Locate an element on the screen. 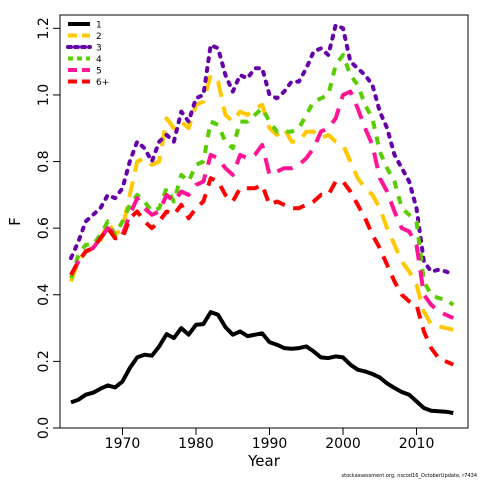 This screenshot has width=480, height=480. x-tick-label: 2000 is located at coordinates (343, 444).